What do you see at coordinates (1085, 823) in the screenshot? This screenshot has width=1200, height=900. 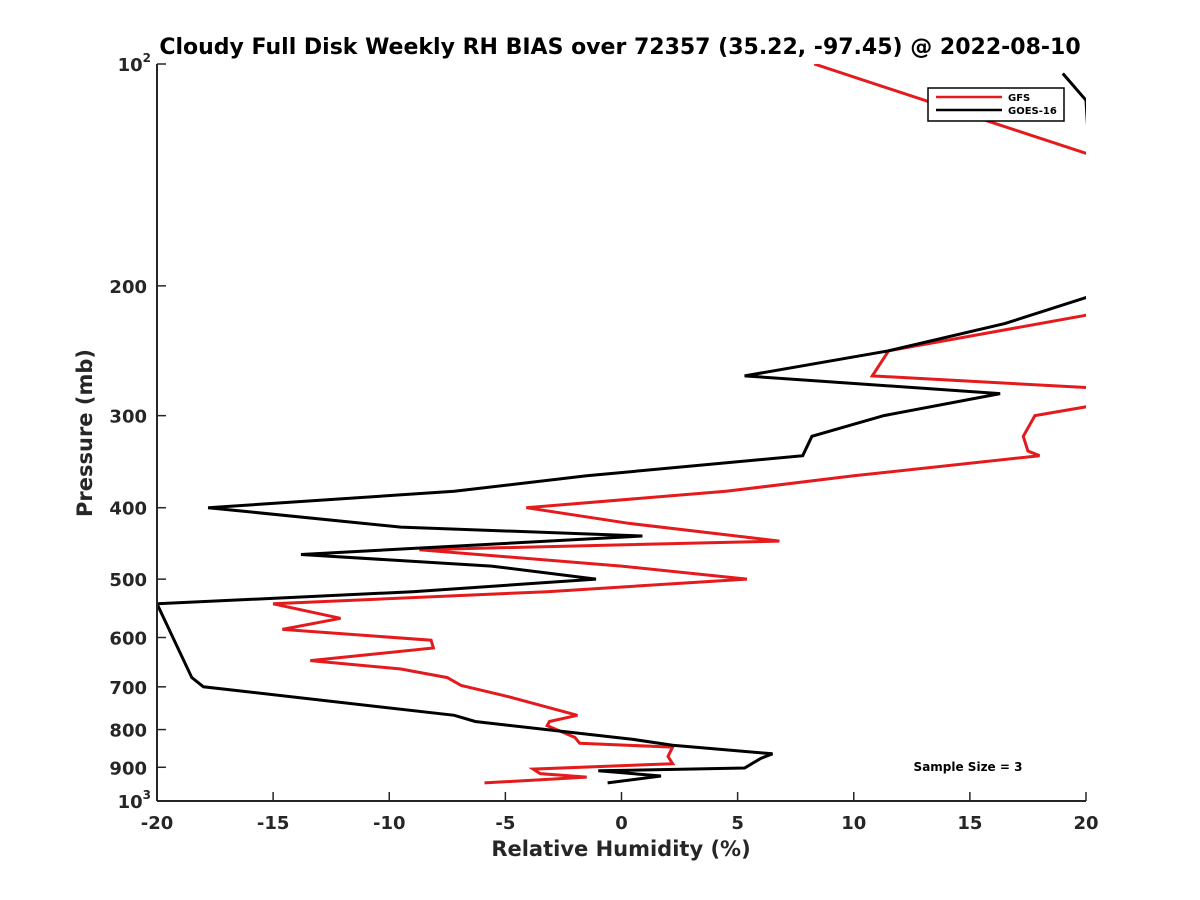 I see `x-tick-label: 20` at bounding box center [1085, 823].